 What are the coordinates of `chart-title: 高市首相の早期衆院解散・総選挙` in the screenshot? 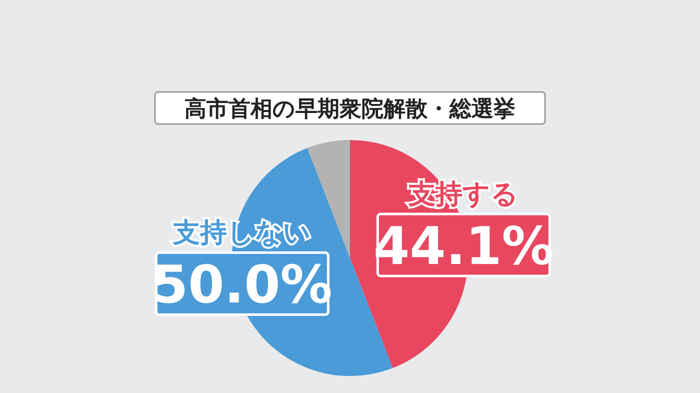 It's located at (350, 109).